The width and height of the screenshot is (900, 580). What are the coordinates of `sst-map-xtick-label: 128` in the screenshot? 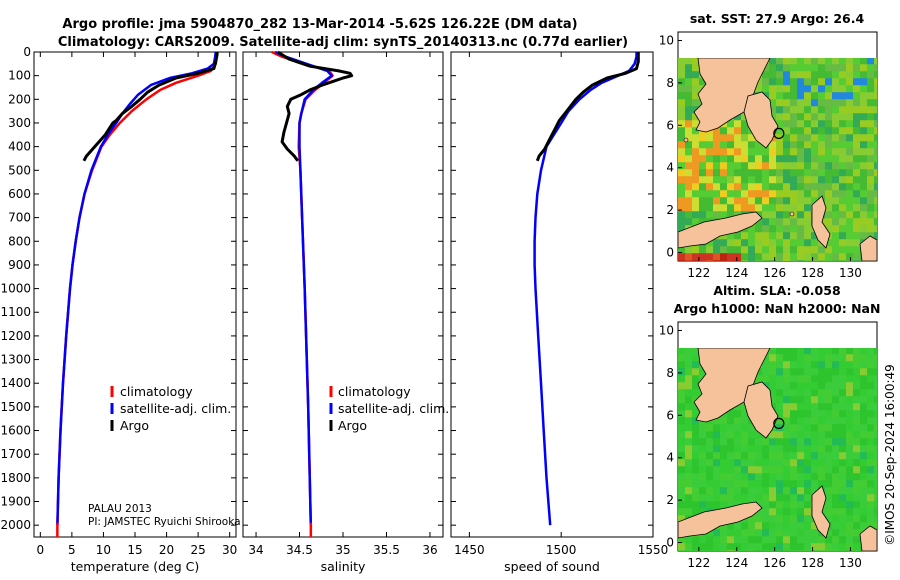 It's located at (812, 273).